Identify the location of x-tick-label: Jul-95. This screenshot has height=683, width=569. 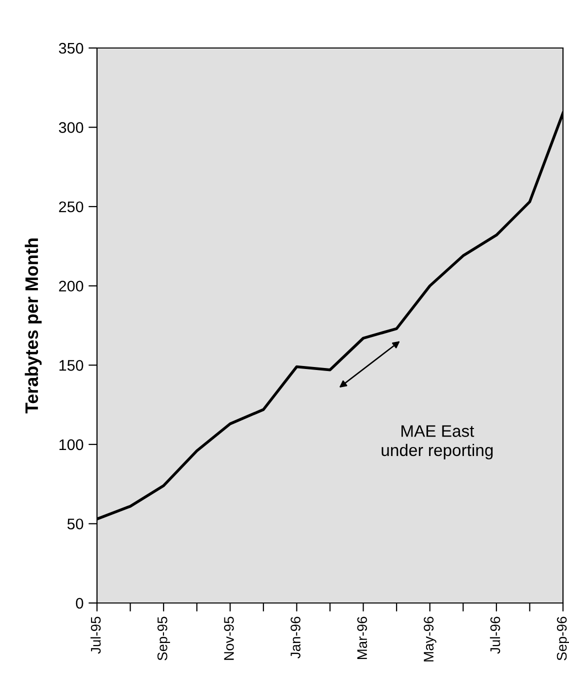
(95, 635).